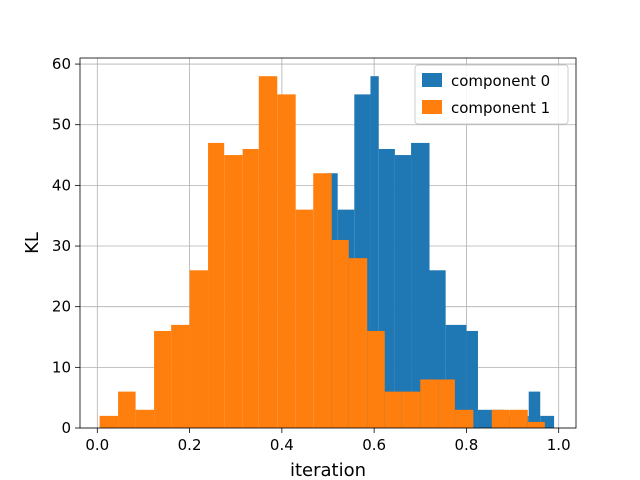 This screenshot has height=480, width=640. Describe the element at coordinates (500, 81) in the screenshot. I see `legend-label-0: component 0` at that location.